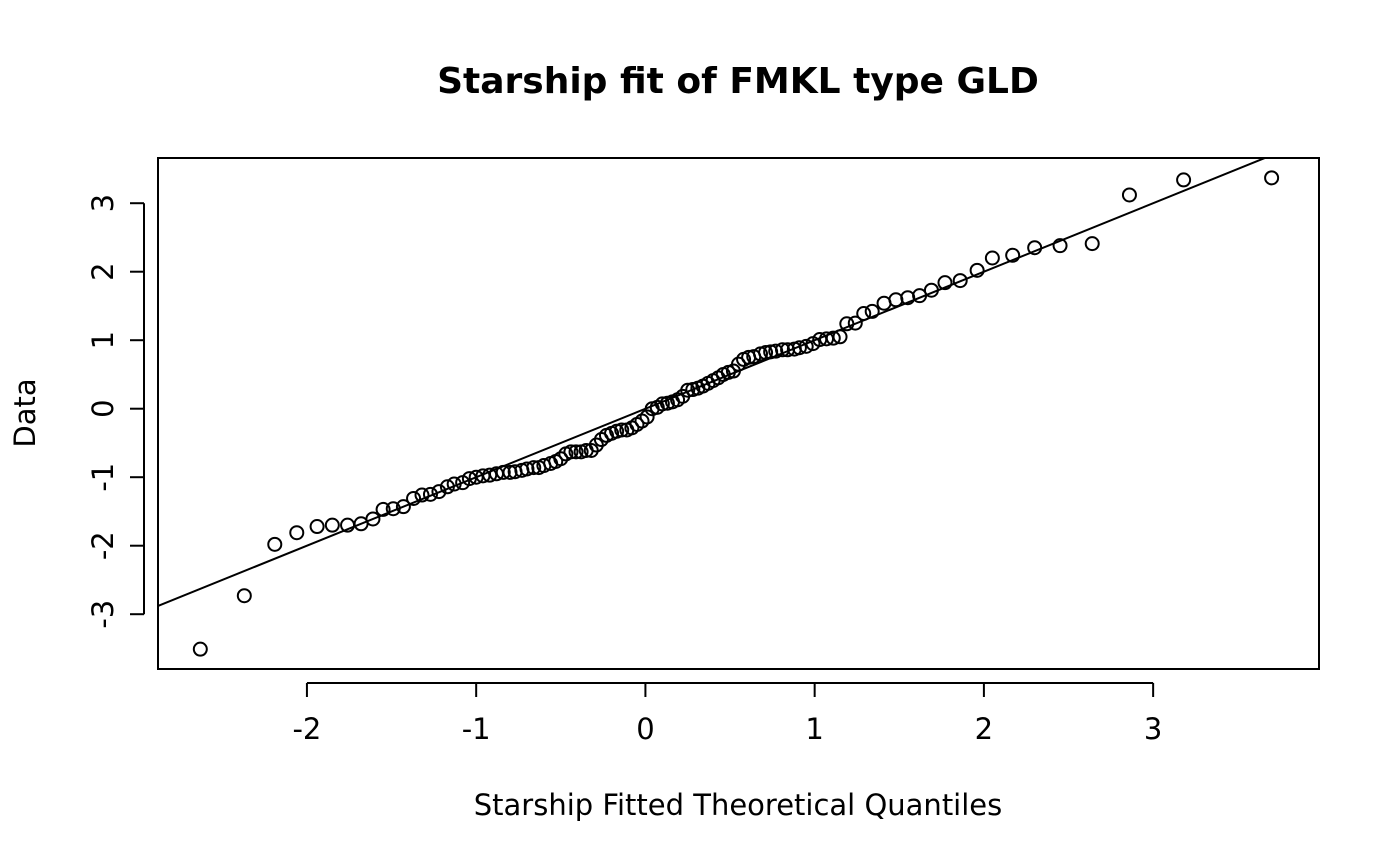  Describe the element at coordinates (738, 805) in the screenshot. I see `x-axis-label: Starship Fitted Theoretical Quantiles` at that location.